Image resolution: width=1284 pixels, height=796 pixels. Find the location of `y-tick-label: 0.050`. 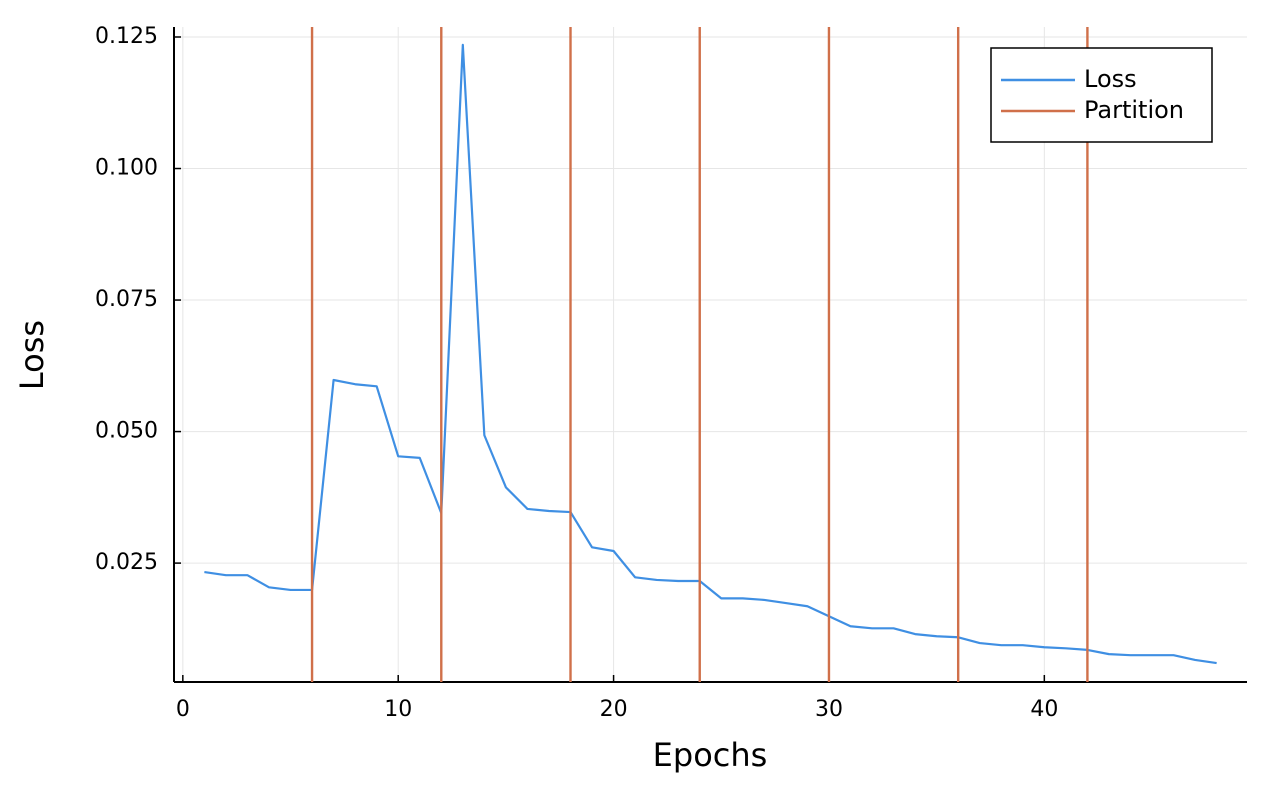

y-tick-label: 0.050 is located at coordinates (126, 431).